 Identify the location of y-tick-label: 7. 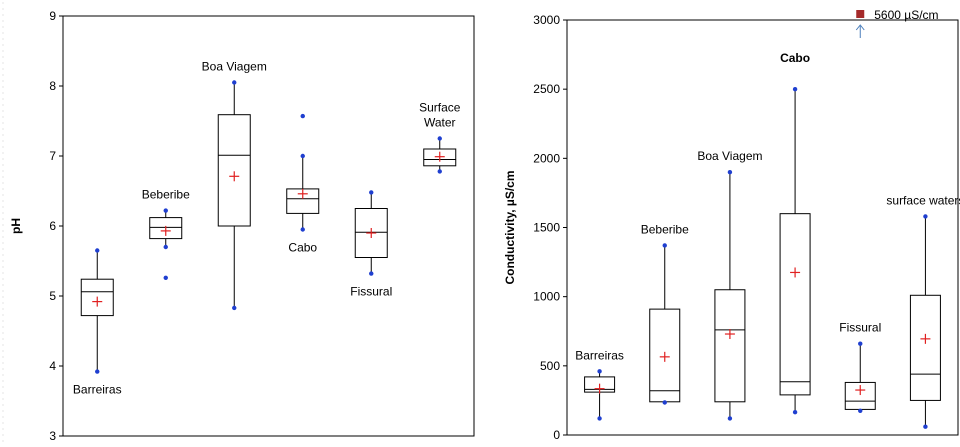
(52, 156).